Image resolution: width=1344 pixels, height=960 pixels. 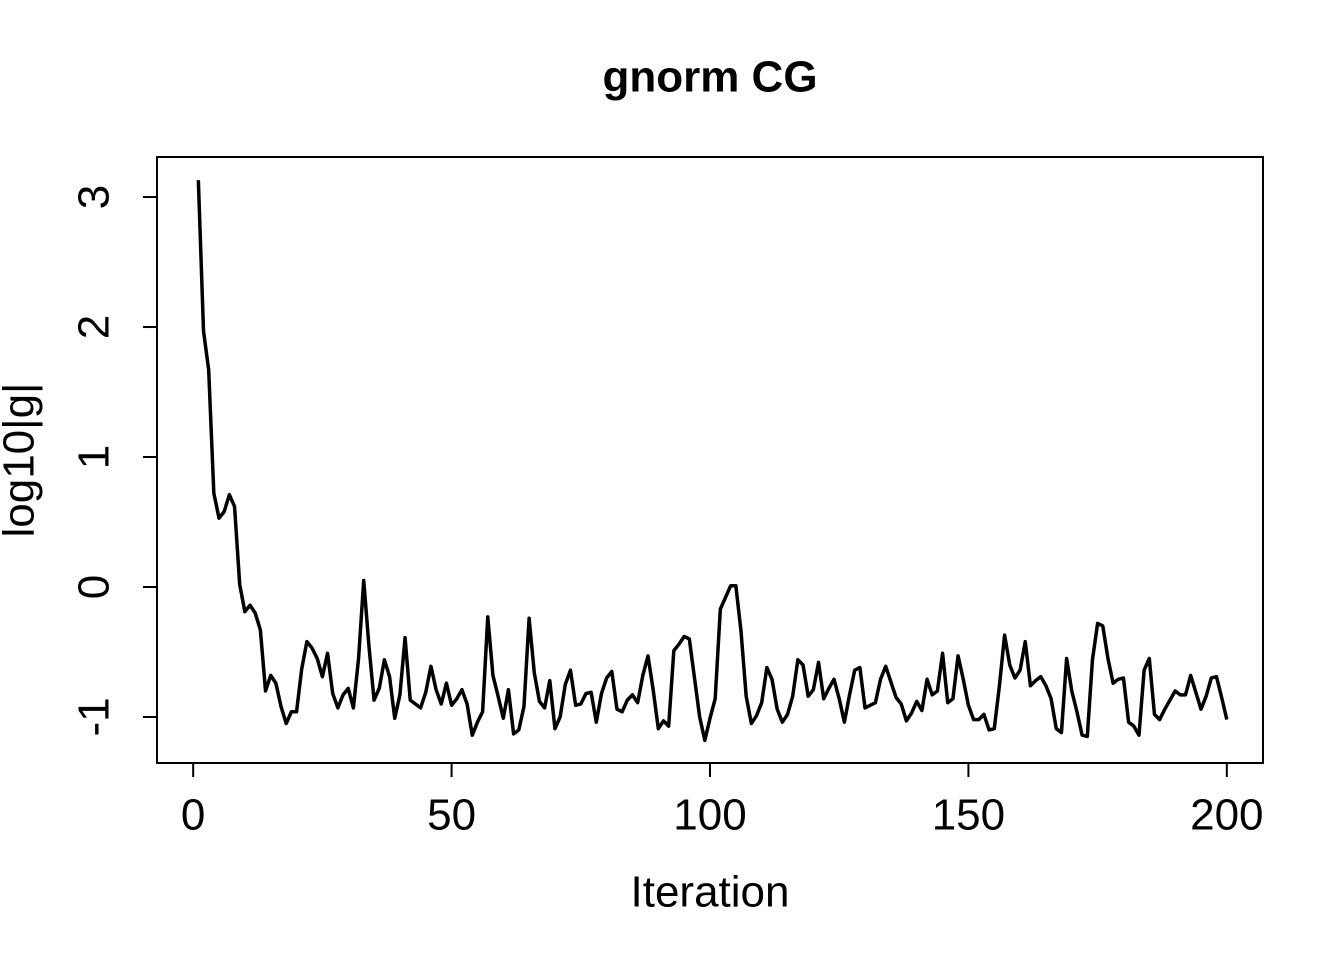 What do you see at coordinates (709, 815) in the screenshot?
I see `x-tick-label: 100` at bounding box center [709, 815].